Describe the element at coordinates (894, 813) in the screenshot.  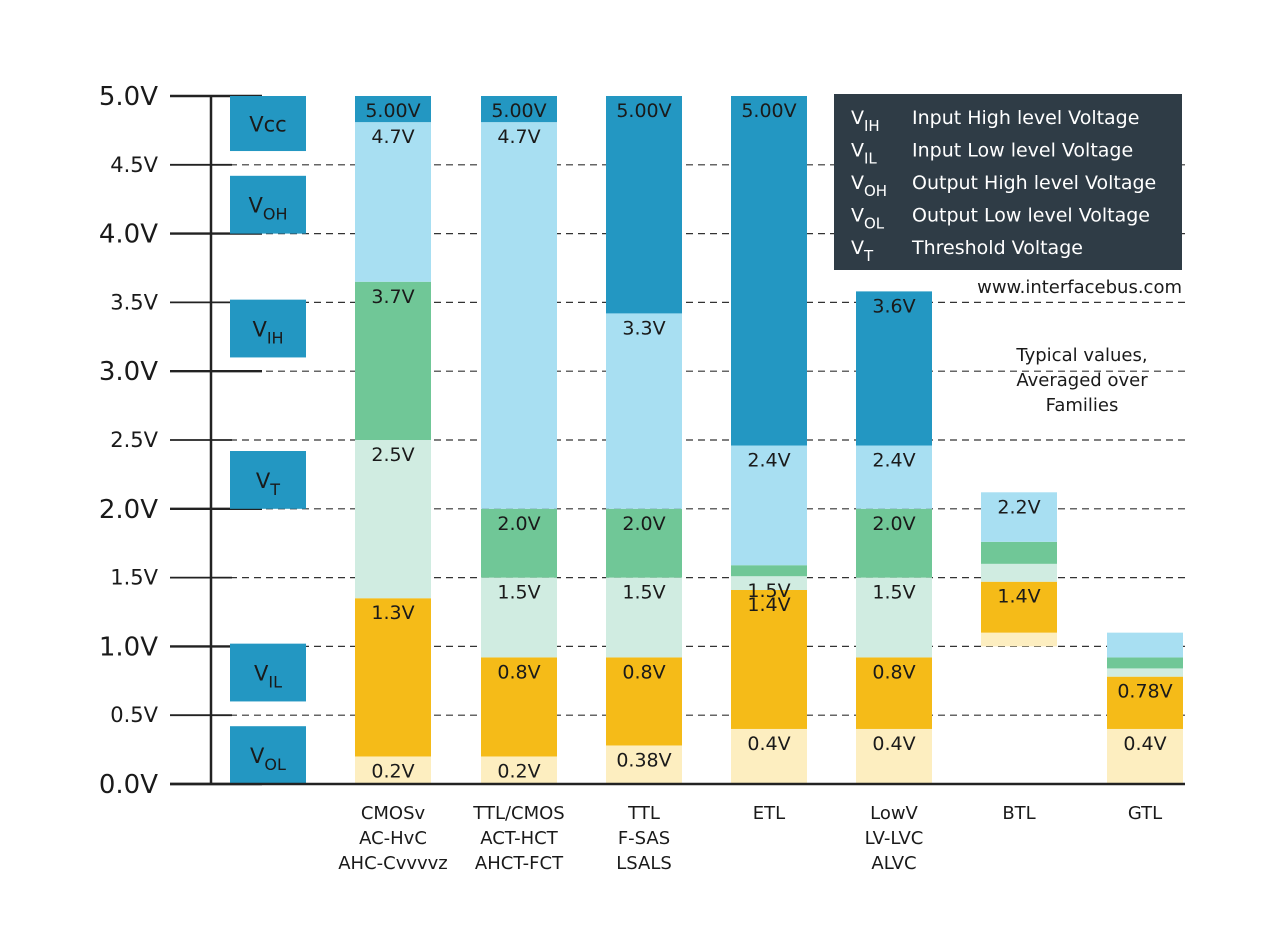
I see `category-label: LowV` at that location.